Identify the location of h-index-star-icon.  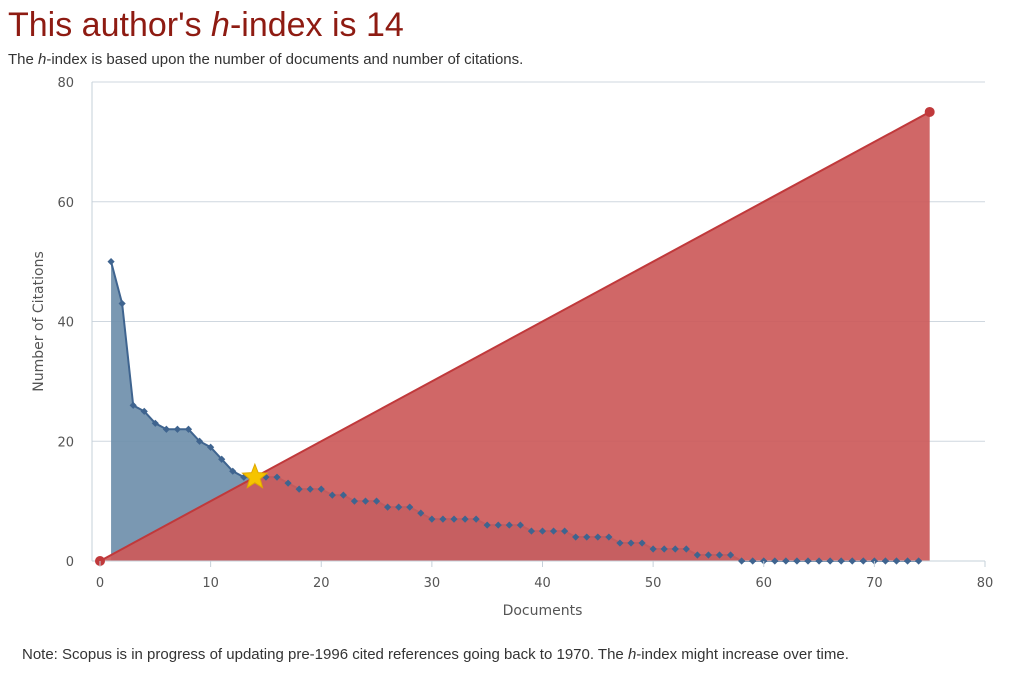
(255, 475).